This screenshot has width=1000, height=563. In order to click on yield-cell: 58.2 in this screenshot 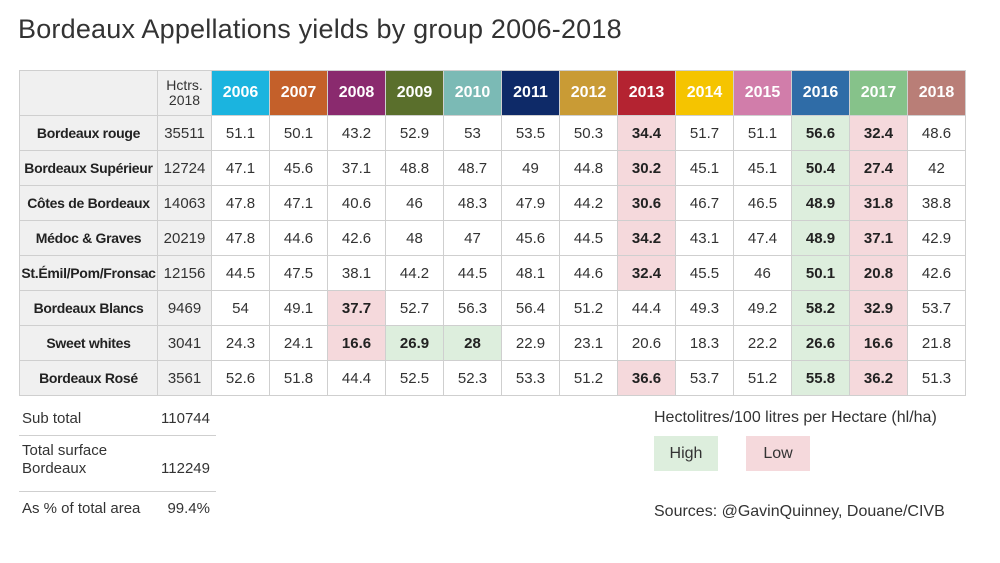, I will do `click(820, 308)`.